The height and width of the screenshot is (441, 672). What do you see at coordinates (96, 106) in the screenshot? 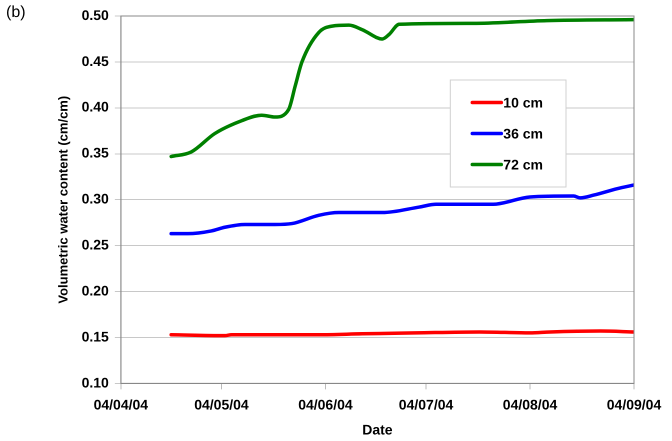
I see `y-tick-label: 0.40` at bounding box center [96, 106].